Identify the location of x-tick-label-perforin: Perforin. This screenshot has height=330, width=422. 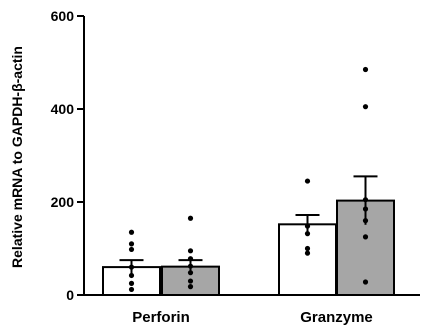
(161, 317).